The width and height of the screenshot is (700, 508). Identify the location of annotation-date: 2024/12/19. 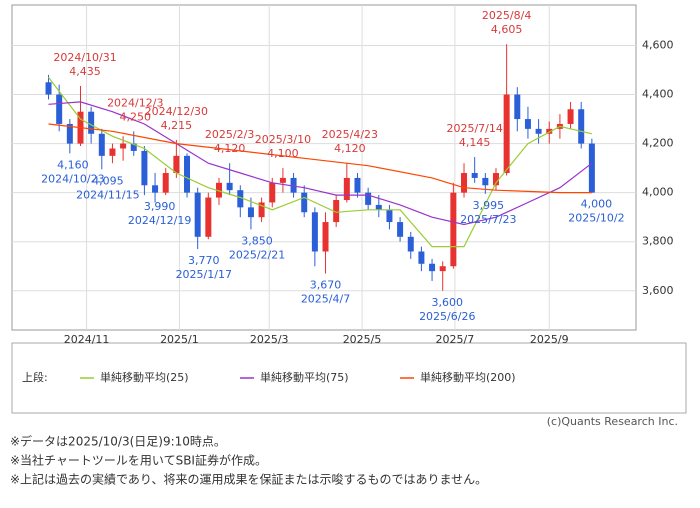
(159, 220).